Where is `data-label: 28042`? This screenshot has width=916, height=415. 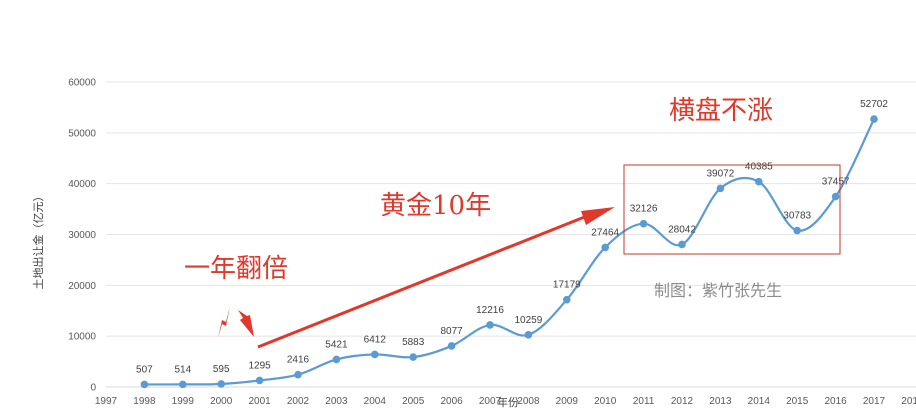
data-label: 28042 is located at coordinates (682, 229).